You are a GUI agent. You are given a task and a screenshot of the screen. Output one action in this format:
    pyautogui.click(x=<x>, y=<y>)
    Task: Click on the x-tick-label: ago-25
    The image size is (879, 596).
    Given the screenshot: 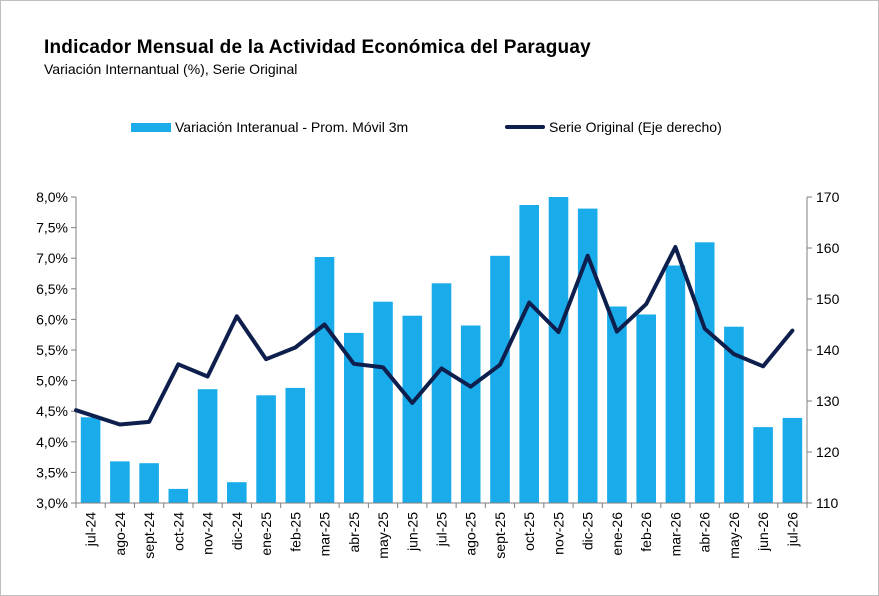 What is the action you would take?
    pyautogui.click(x=471, y=534)
    